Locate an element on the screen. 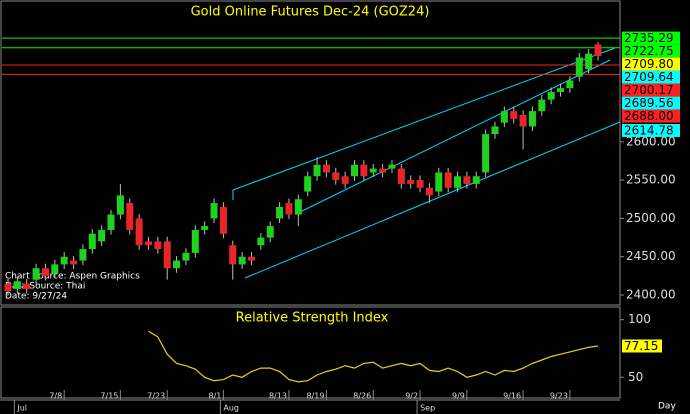 The height and width of the screenshot is (414, 690). y-tick-label: 2450.00 is located at coordinates (651, 256).